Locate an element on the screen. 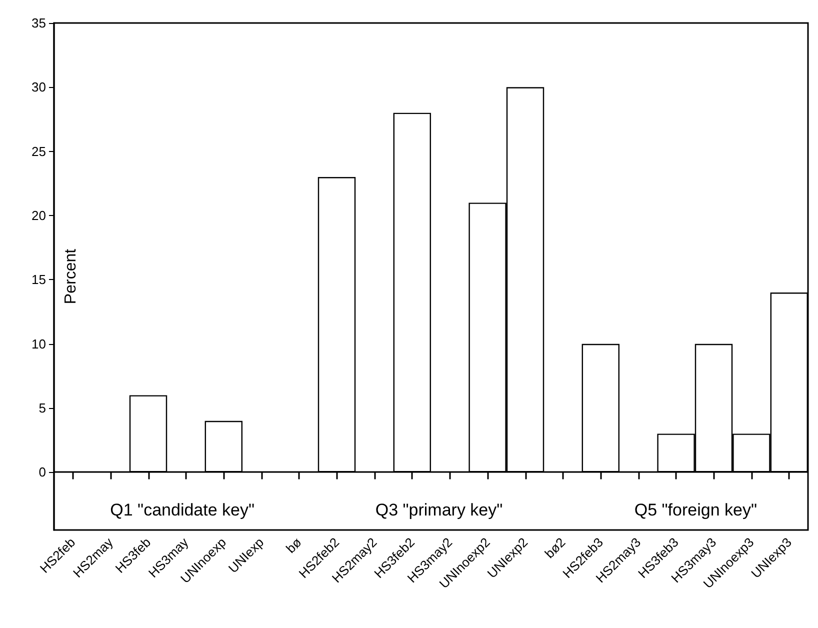 The image size is (818, 628). y-tick-label: 0 is located at coordinates (42, 472).